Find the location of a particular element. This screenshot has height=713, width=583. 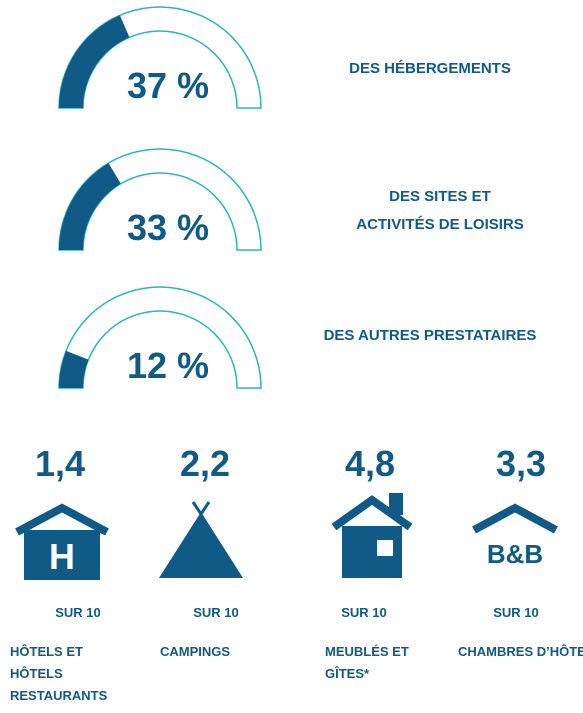

gauge-label: ACTIVITÉS DE LOISIRS is located at coordinates (440, 224).